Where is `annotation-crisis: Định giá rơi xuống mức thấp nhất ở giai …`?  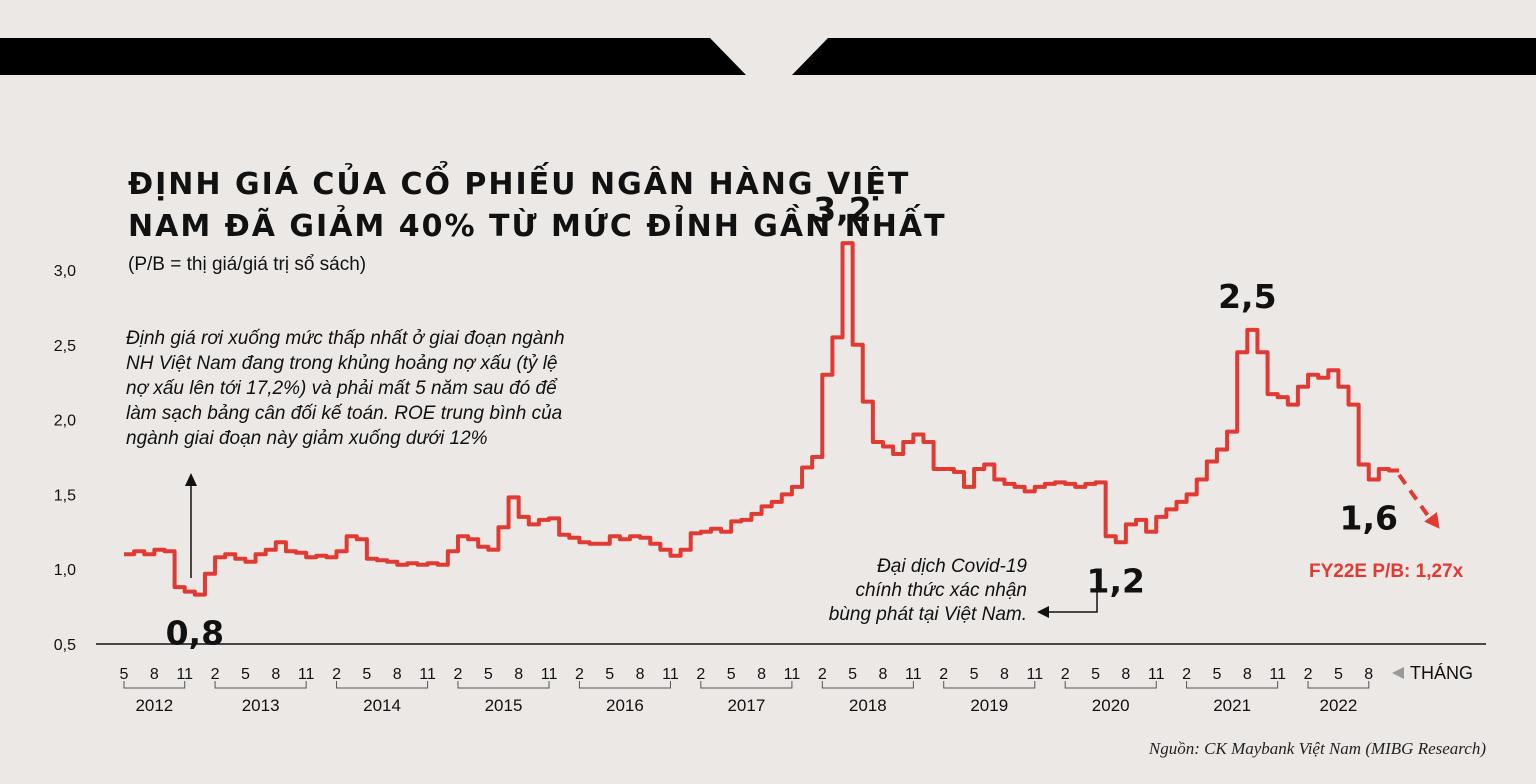 annotation-crisis: Định giá rơi xuống mức thấp nhất ở giai … is located at coordinates (345, 453).